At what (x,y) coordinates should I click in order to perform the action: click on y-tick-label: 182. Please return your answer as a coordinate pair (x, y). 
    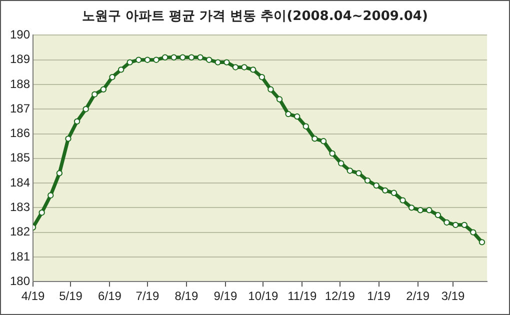
    Looking at the image, I should click on (20, 231).